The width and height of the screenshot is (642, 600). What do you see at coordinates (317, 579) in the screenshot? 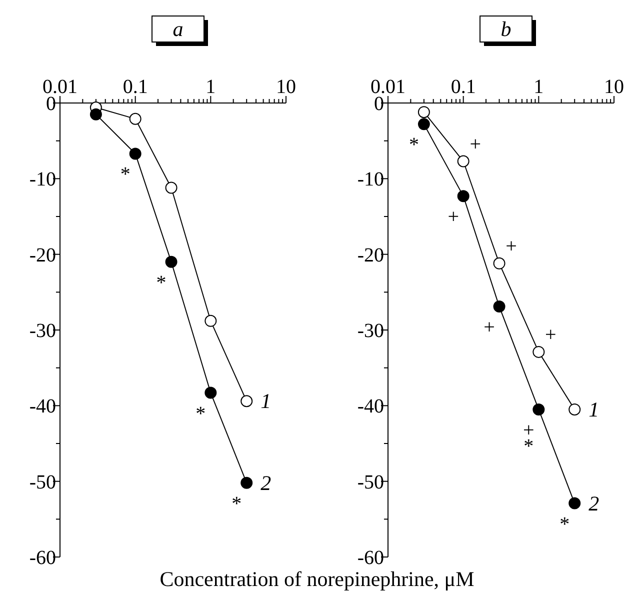
I see `x-axis-title: Concentration of norepinephrine, μM` at bounding box center [317, 579].